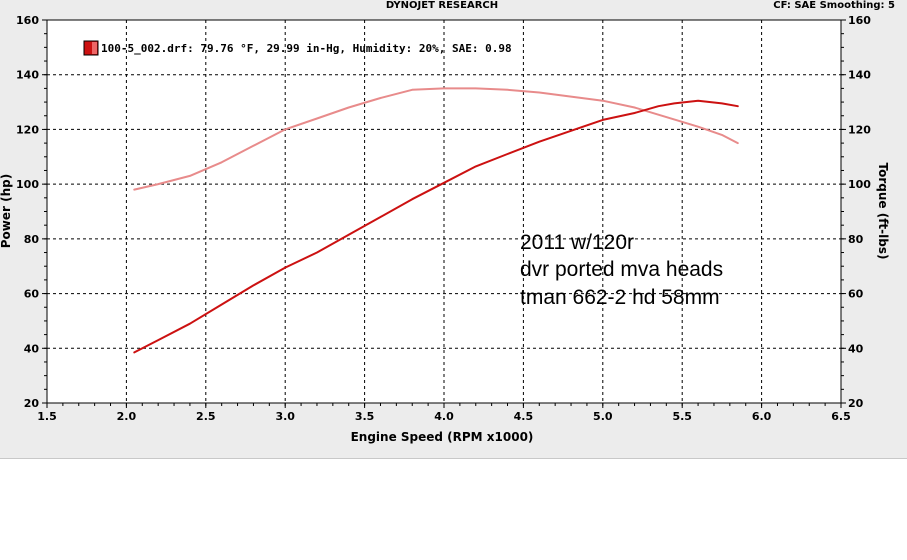 The height and width of the screenshot is (560, 907). Describe the element at coordinates (453, 458) in the screenshot. I see `divider` at that location.